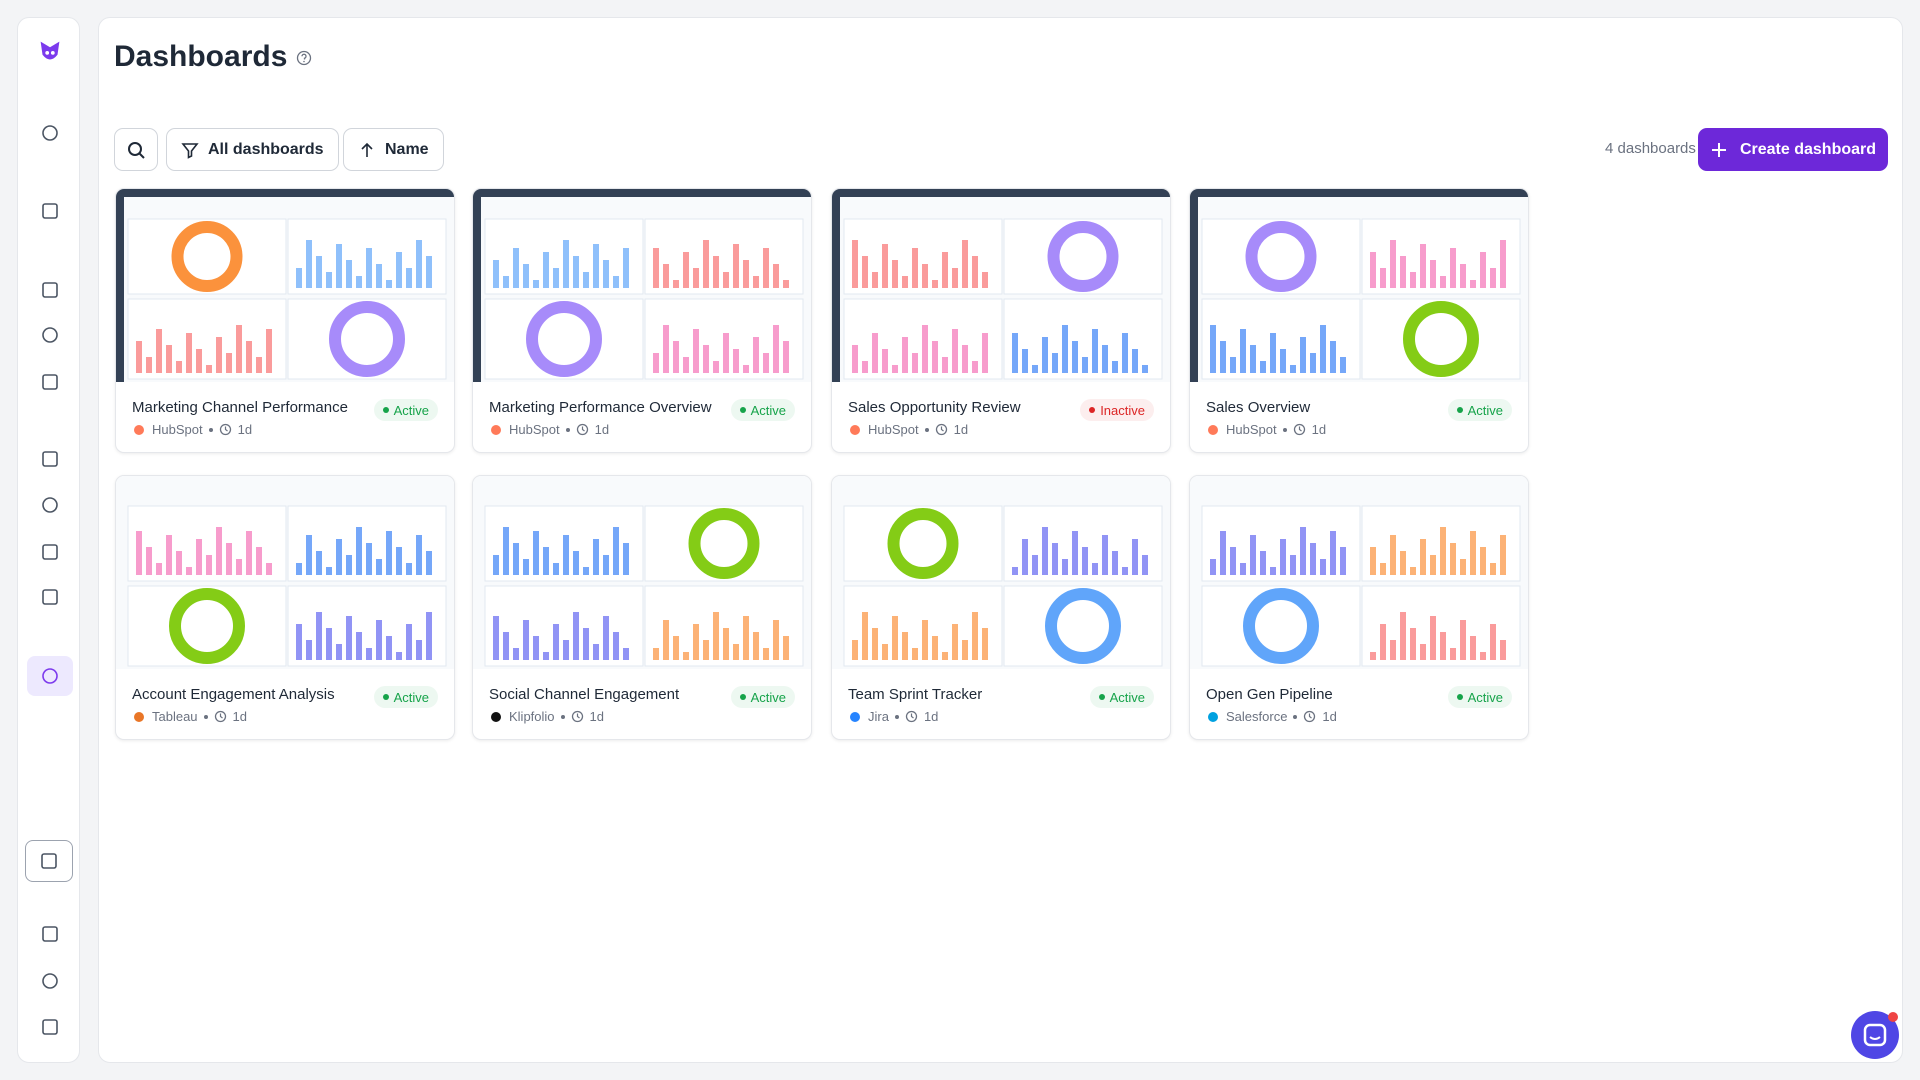 Image resolution: width=1920 pixels, height=1080 pixels. I want to click on source: Tableau, so click(175, 716).